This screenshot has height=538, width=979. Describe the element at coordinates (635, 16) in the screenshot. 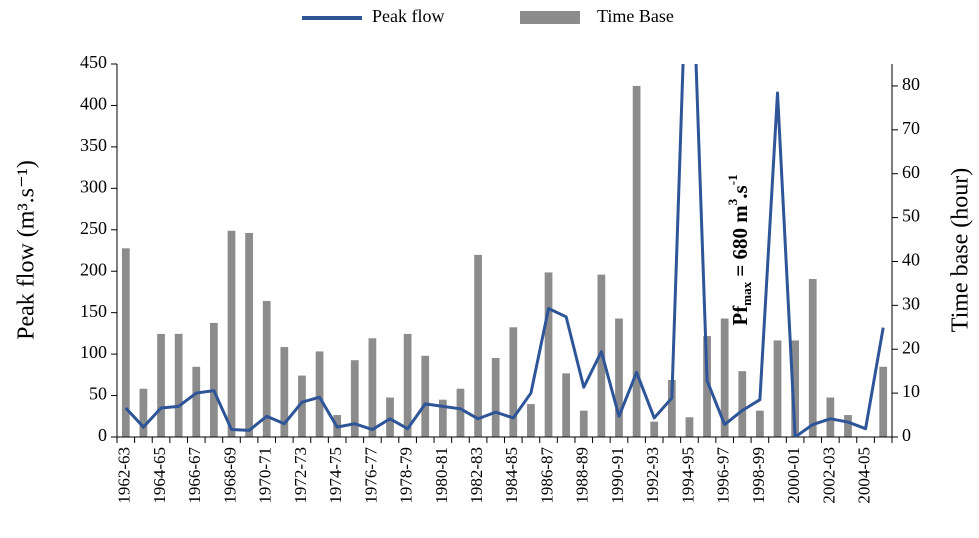

I see `legend-label: Time Base` at that location.